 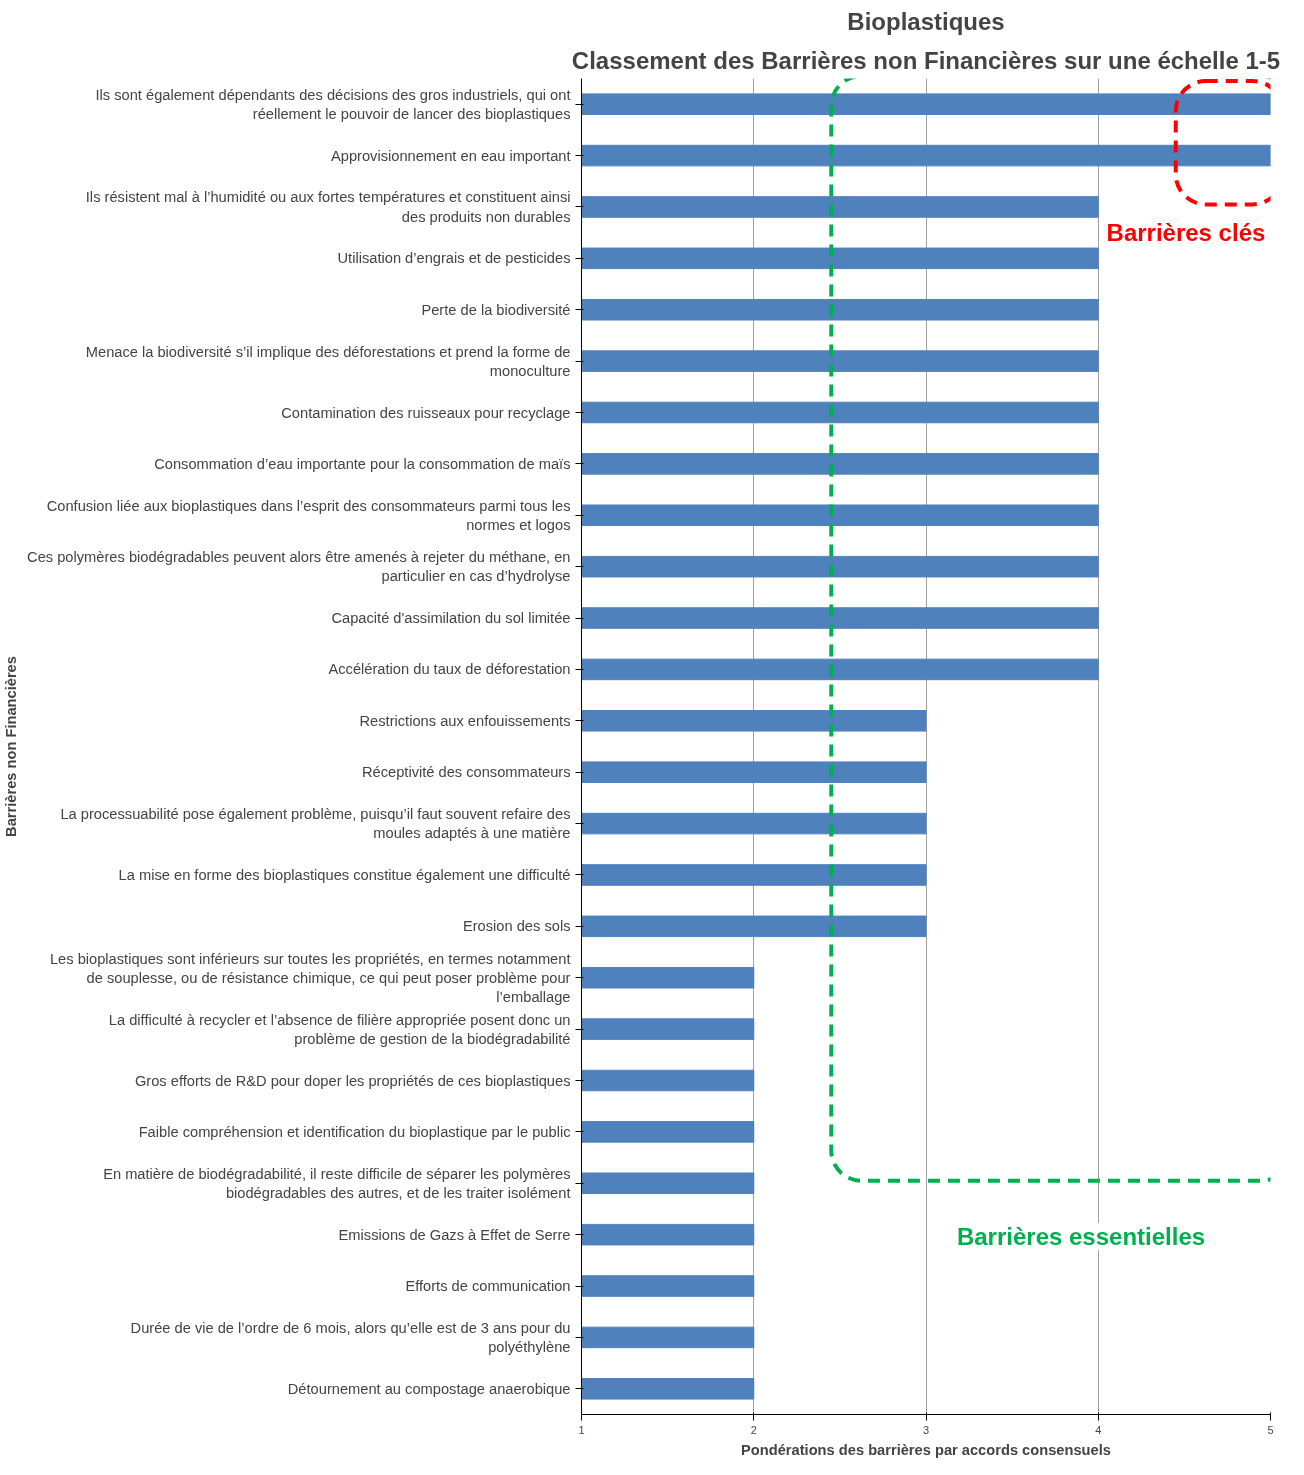 I want to click on y-tick-label: Erosion des sols, so click(x=516, y=926).